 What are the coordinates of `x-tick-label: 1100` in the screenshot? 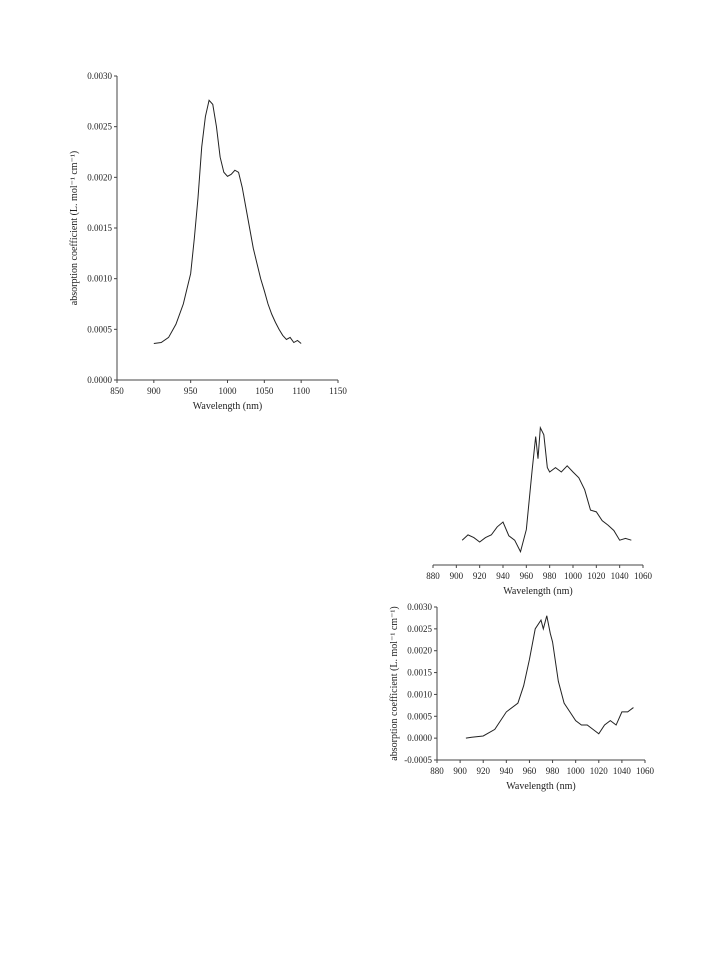 It's located at (301, 391).